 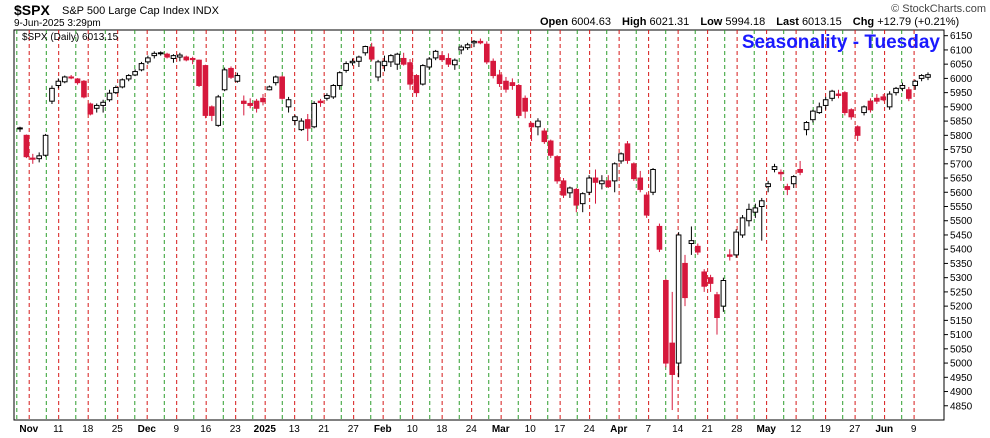 What do you see at coordinates (711, 22) in the screenshot?
I see `low-label: Low` at bounding box center [711, 22].